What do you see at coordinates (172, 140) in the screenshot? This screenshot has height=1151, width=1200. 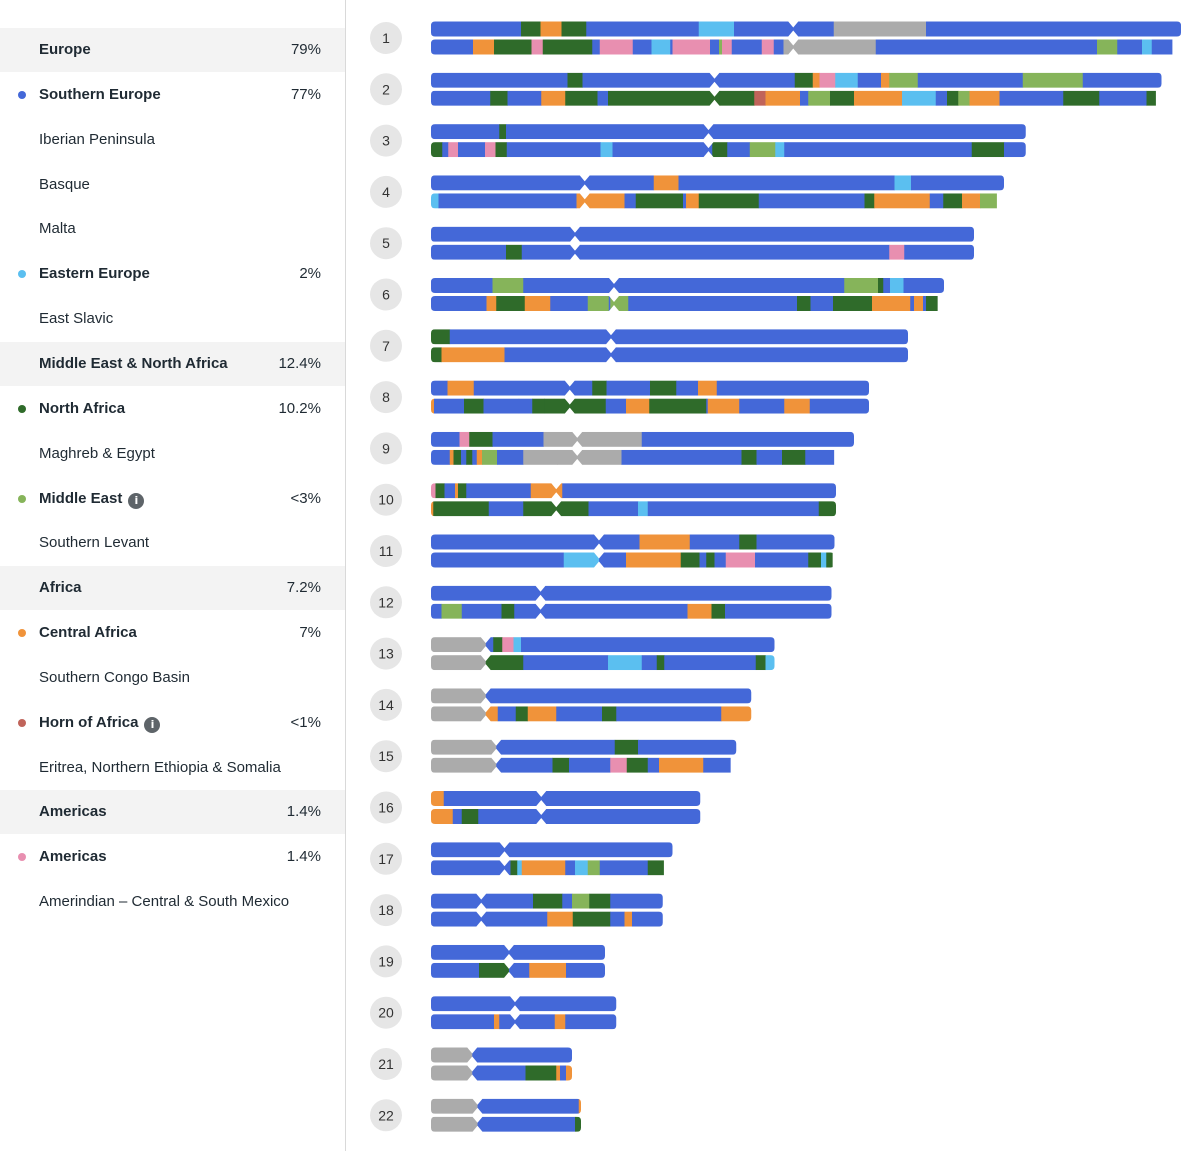 I see `subregion-row: Iberian Peninsula` at bounding box center [172, 140].